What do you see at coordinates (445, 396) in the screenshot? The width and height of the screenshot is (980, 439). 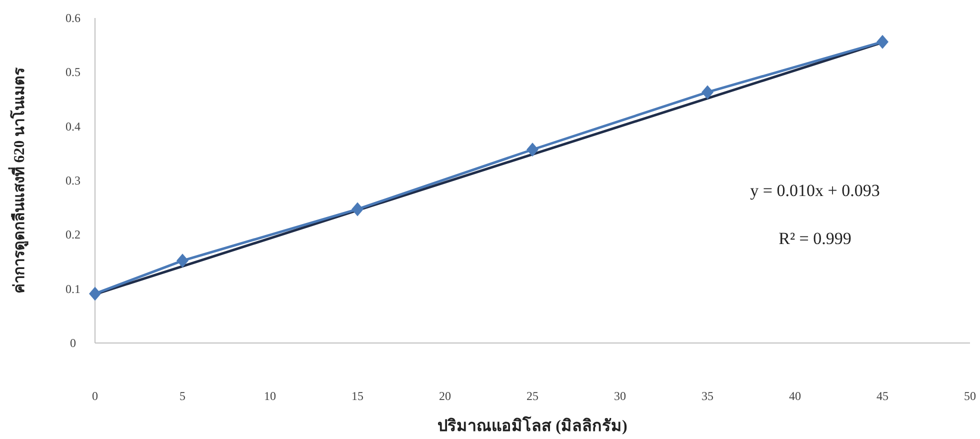 I see `x-tick-label: 20` at bounding box center [445, 396].